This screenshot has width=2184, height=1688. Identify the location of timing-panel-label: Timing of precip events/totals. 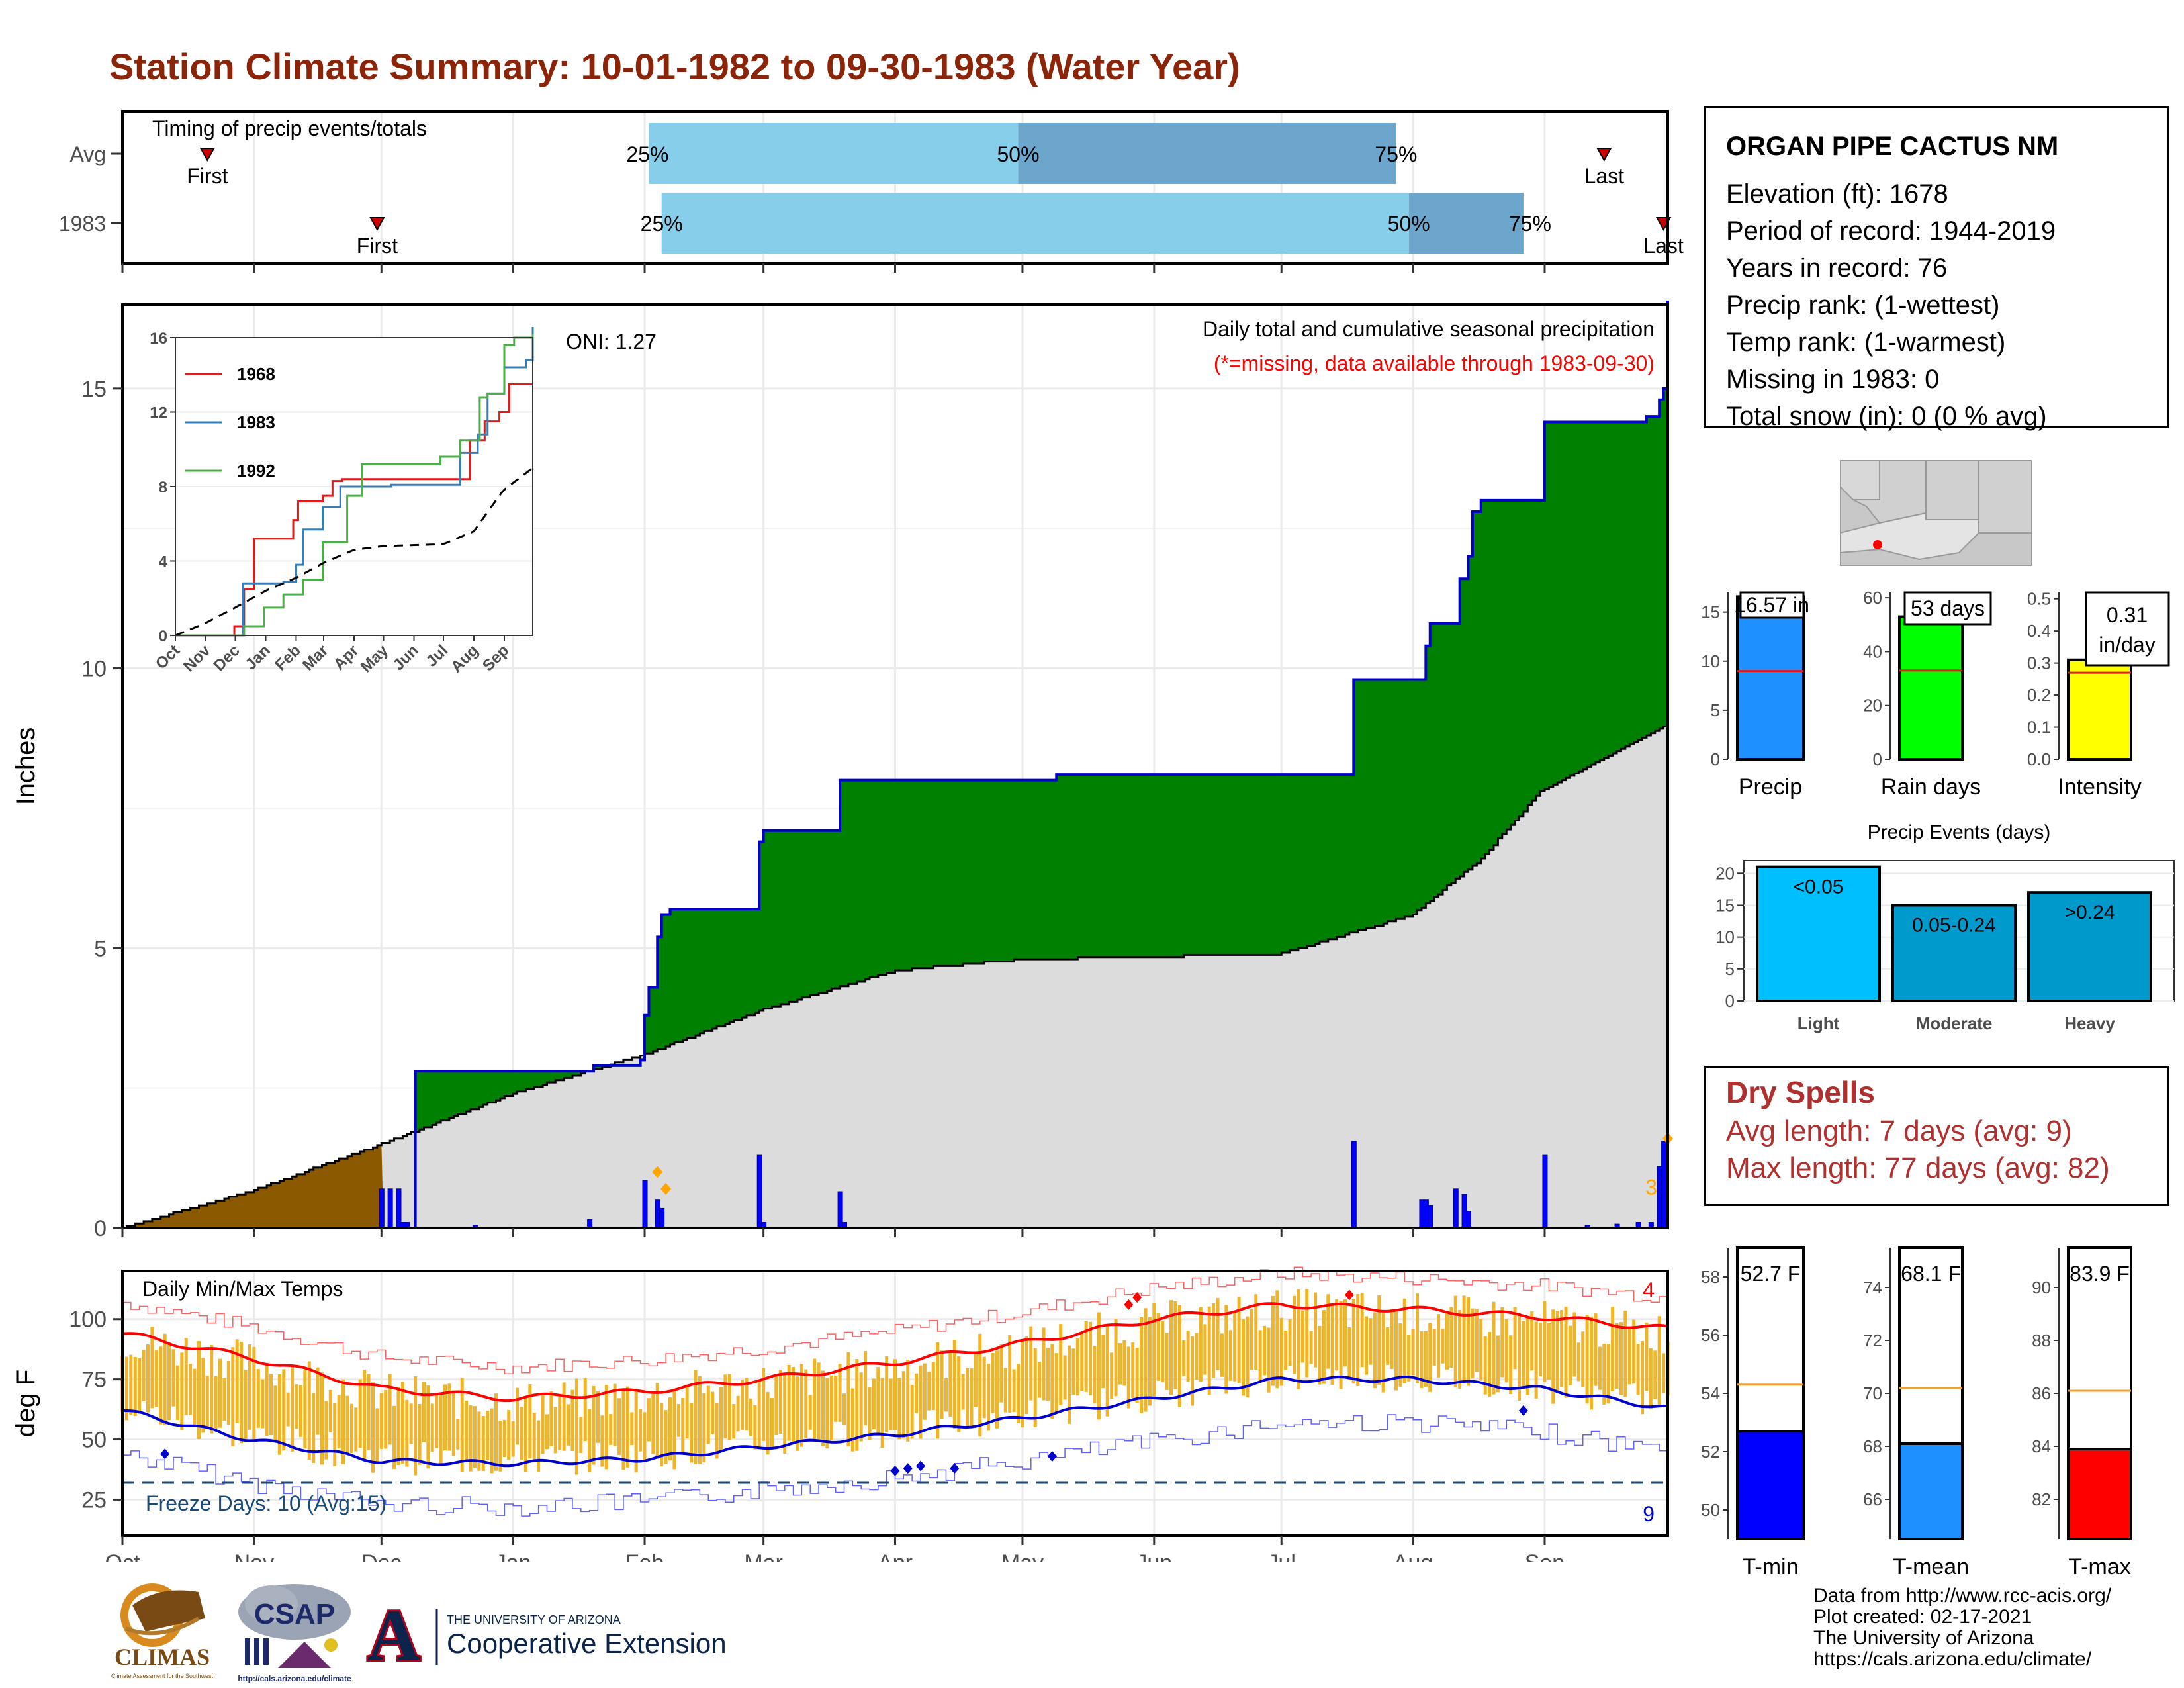
(289, 128).